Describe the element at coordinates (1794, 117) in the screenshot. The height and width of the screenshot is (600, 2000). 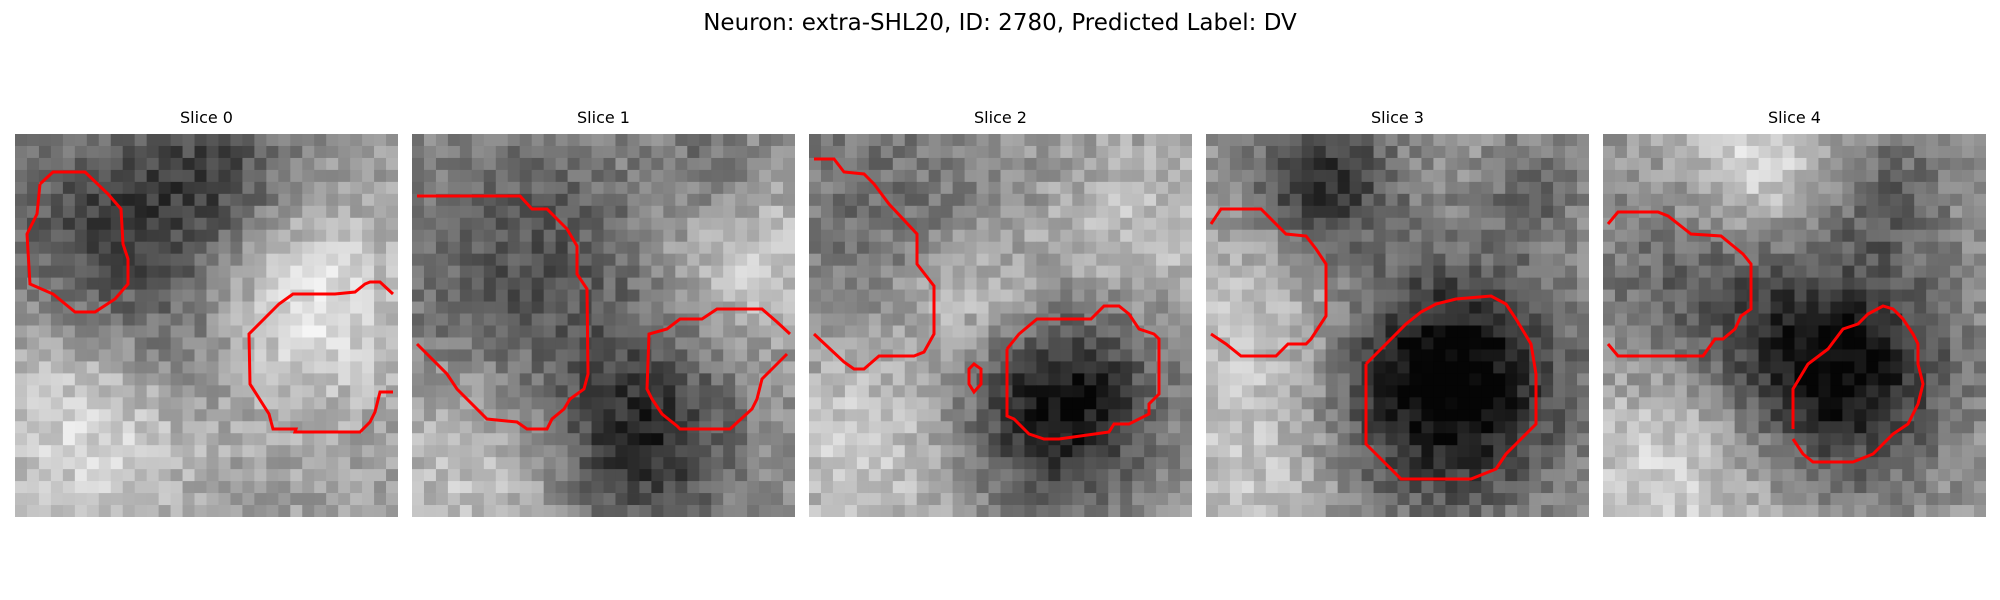
I see `slice-title-4: Slice 4` at that location.